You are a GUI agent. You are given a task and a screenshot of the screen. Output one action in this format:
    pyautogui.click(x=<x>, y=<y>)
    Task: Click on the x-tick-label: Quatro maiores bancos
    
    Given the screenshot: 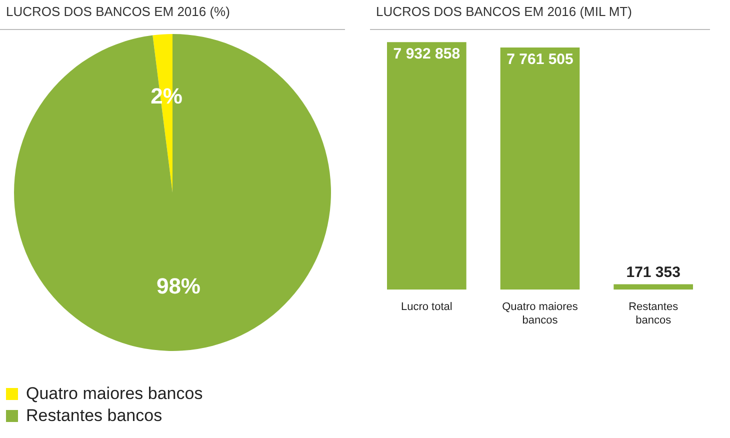 What is the action you would take?
    pyautogui.click(x=540, y=313)
    